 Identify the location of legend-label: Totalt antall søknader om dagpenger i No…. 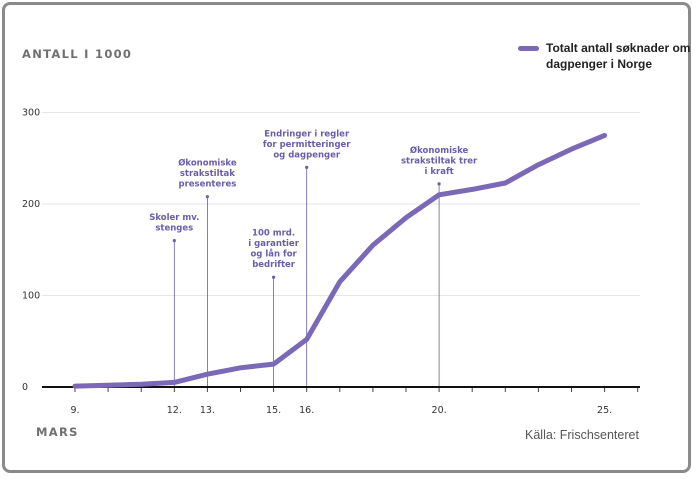
(618, 56).